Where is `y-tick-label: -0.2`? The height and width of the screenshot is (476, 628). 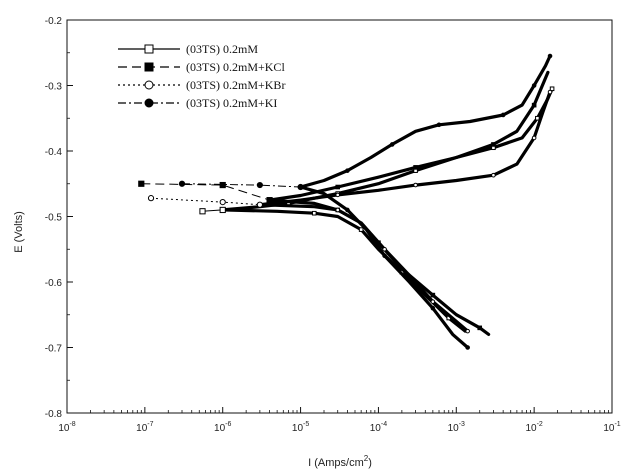
y-tick-label: -0.2 is located at coordinates (54, 21).